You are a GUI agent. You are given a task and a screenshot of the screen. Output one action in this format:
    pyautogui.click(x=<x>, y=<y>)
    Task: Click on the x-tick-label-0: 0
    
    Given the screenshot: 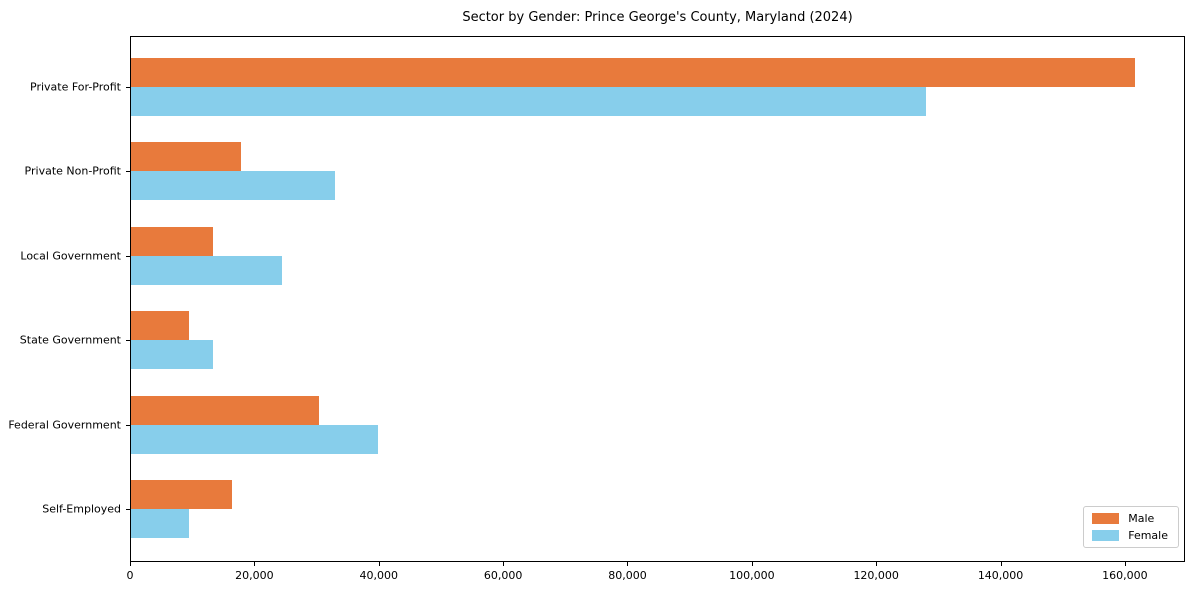 What is the action you would take?
    pyautogui.click(x=130, y=575)
    